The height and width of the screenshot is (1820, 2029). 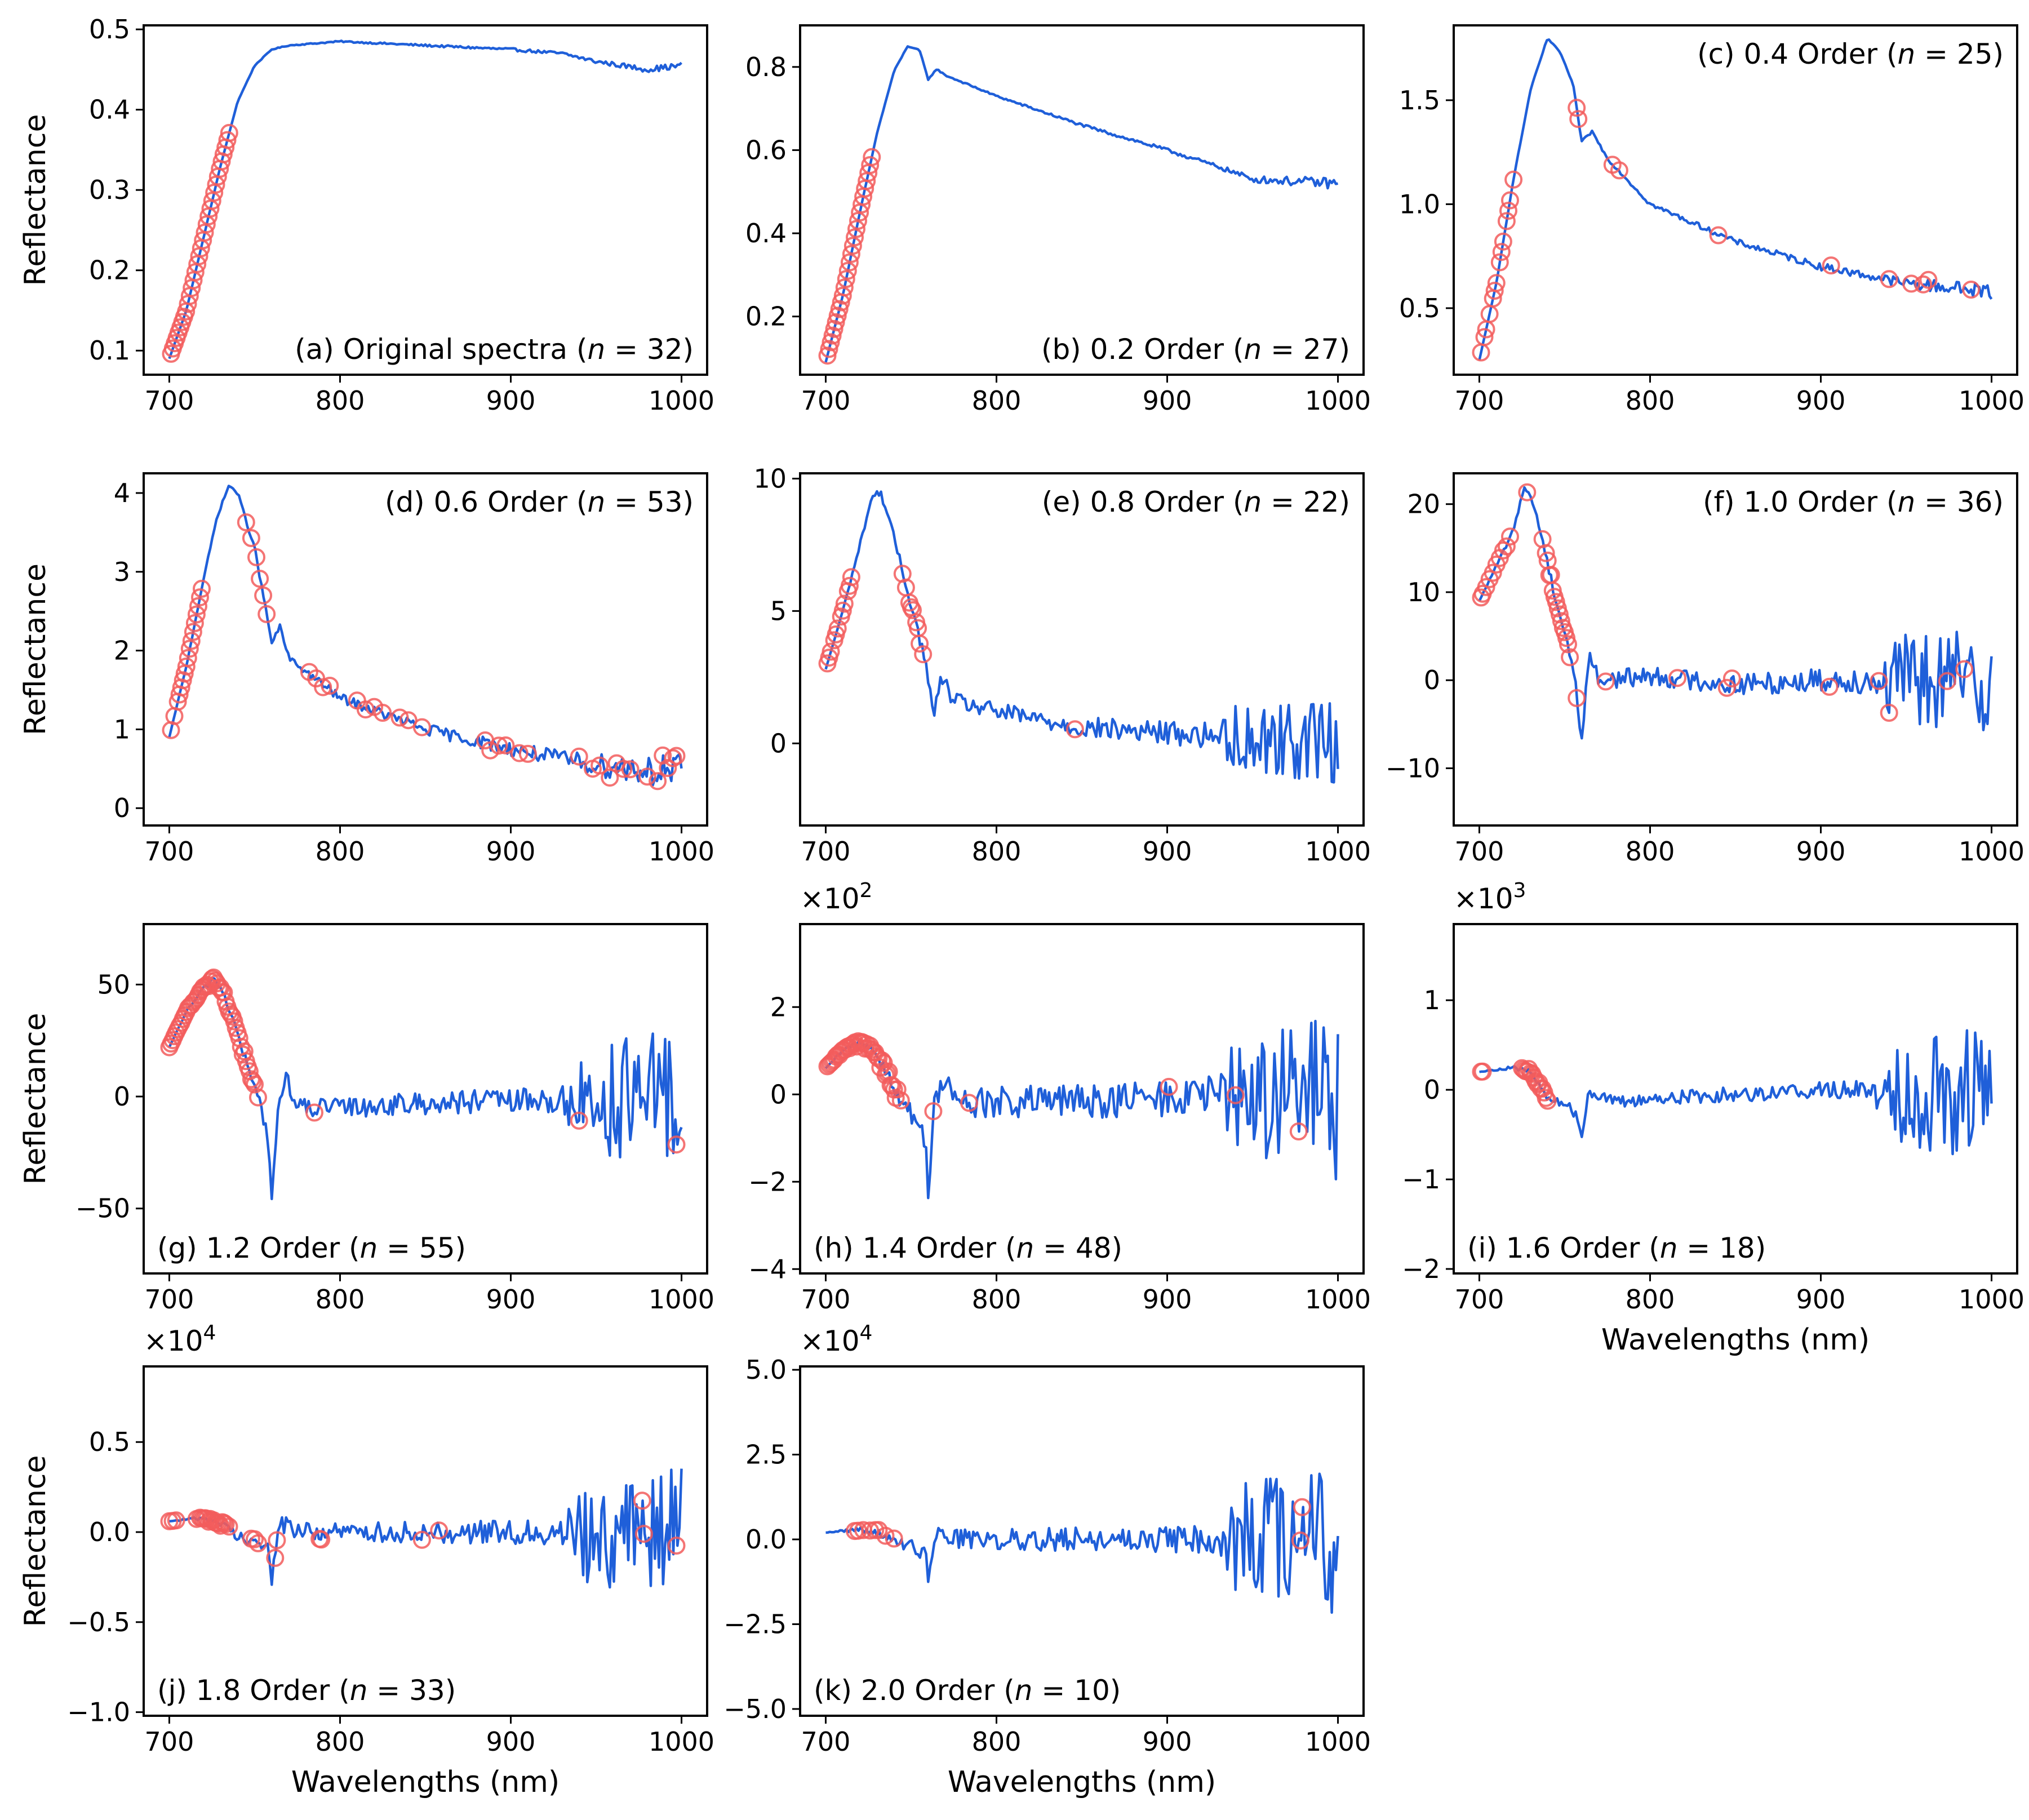 What do you see at coordinates (1195, 349) in the screenshot?
I see `panel-label: (b) 0.2 Order (n = 27)` at bounding box center [1195, 349].